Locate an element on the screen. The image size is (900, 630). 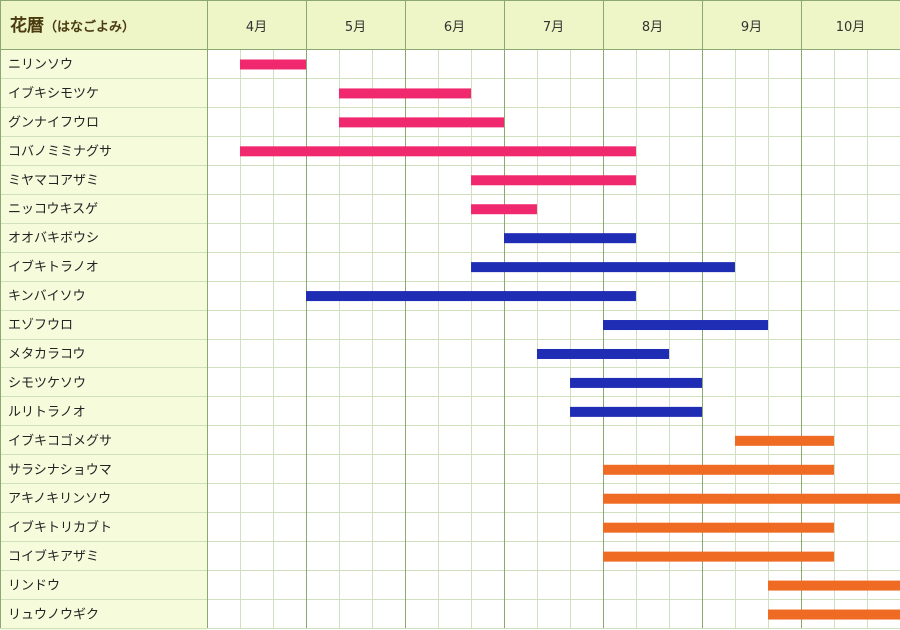
plant-name: ニリンソウ is located at coordinates (40, 64).